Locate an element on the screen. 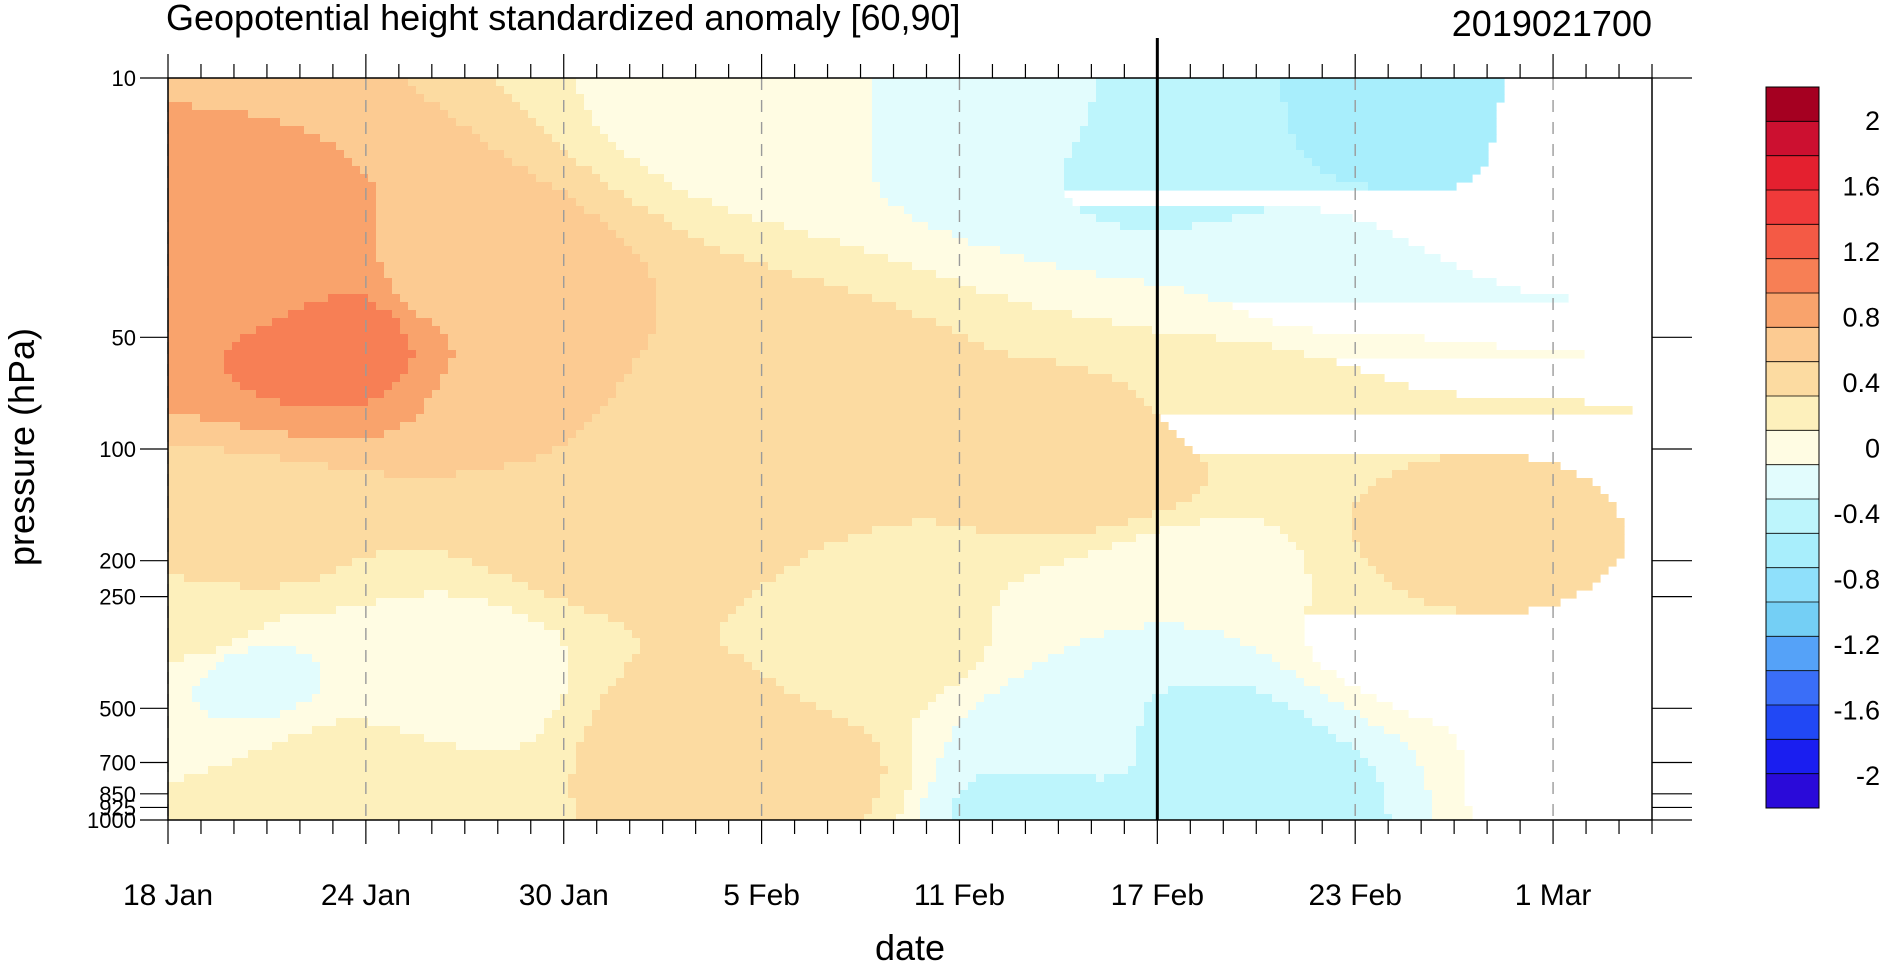 This screenshot has height=963, width=1889. x-tick-label: 17 Feb is located at coordinates (1157, 895).